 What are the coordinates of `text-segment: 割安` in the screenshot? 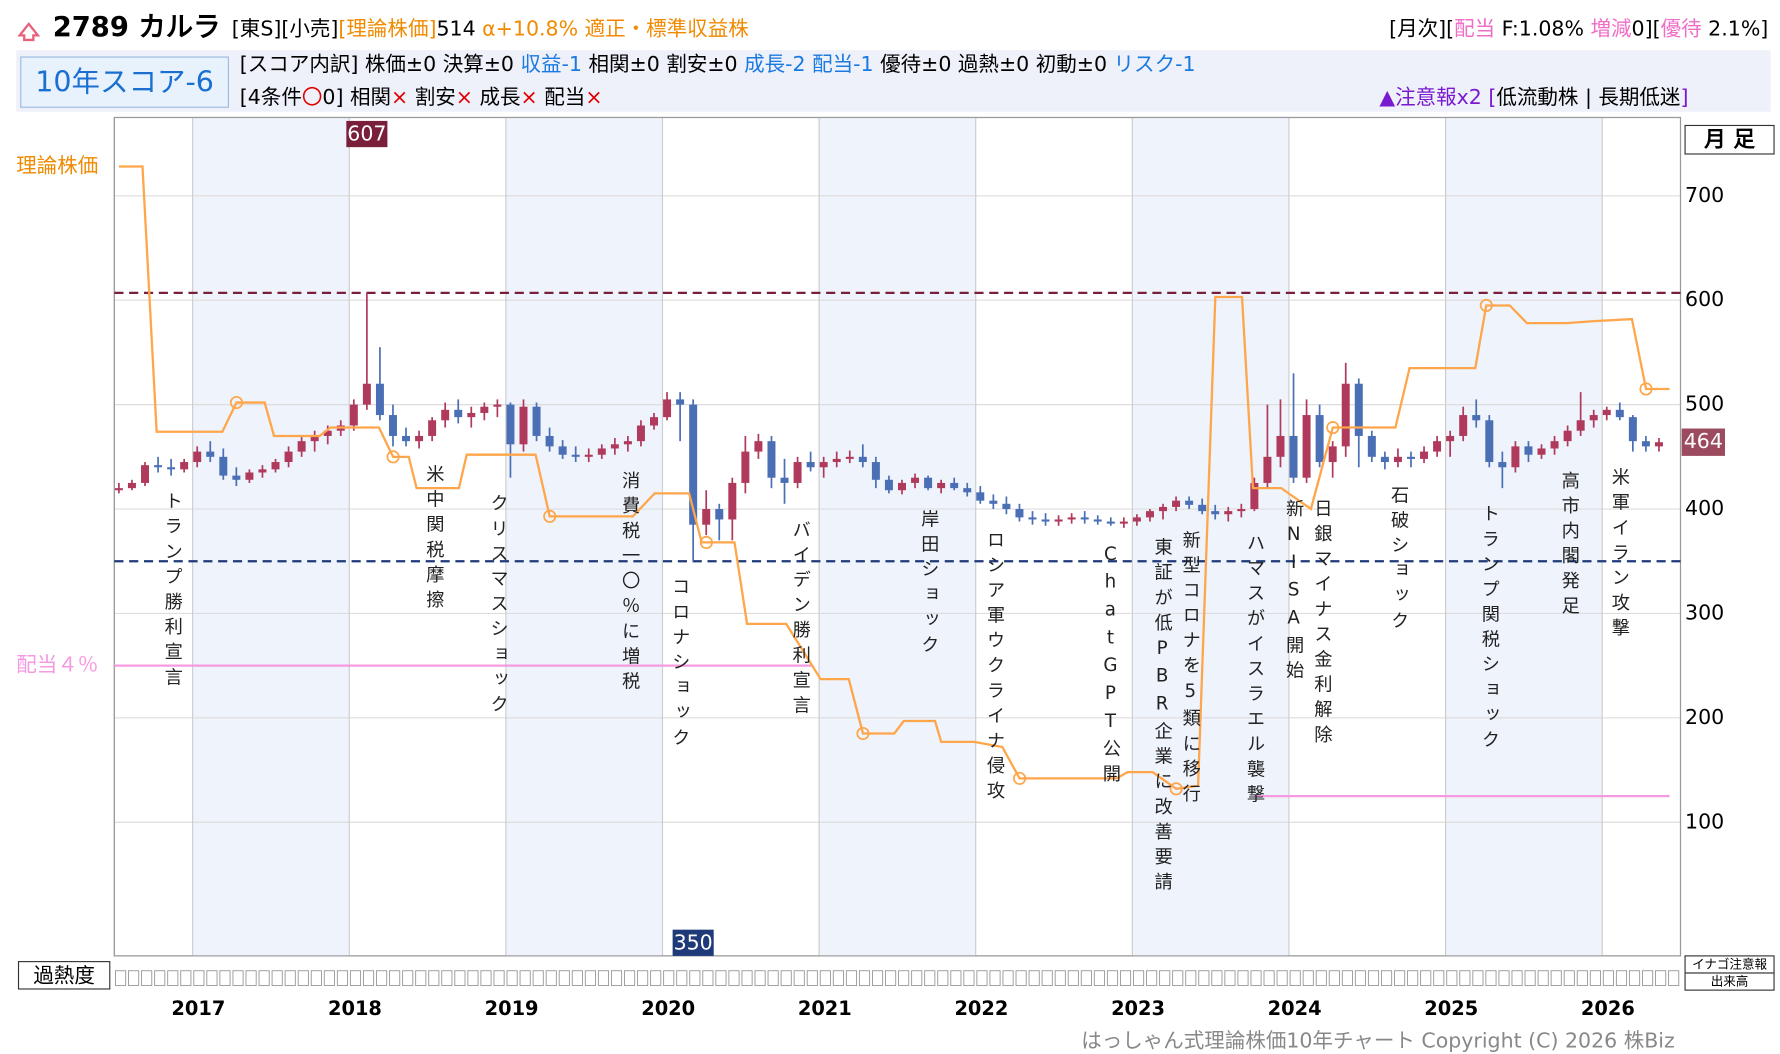 It's located at (432, 97).